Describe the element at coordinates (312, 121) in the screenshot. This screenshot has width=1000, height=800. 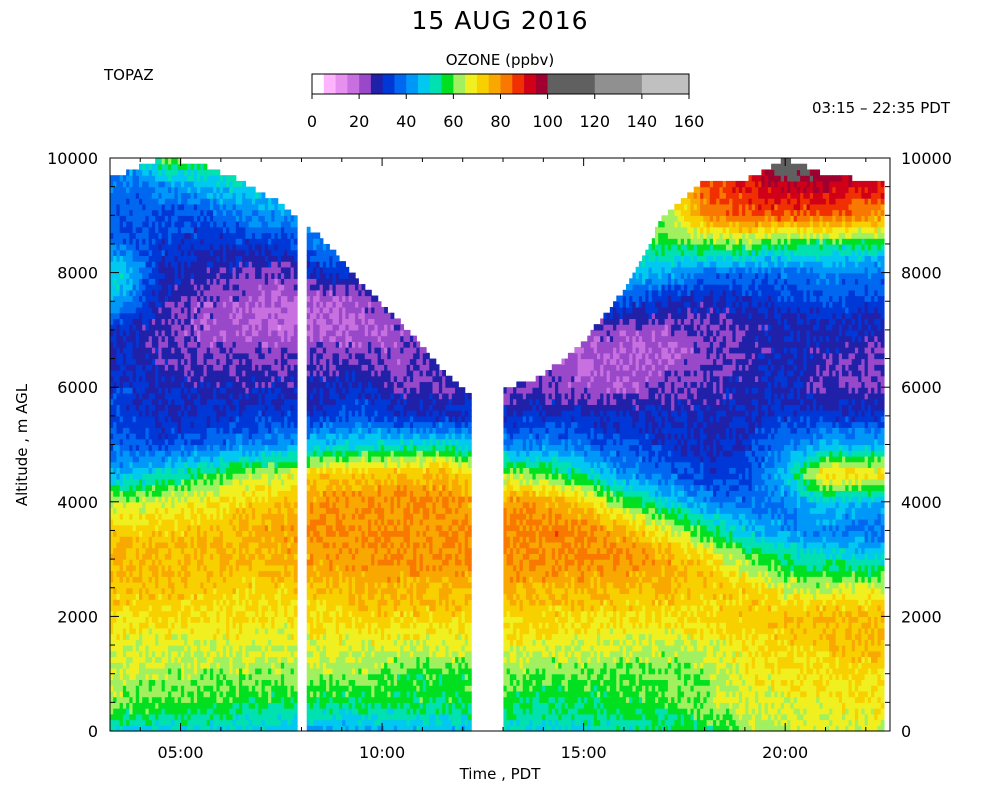
I see `colorbar-tick-label: 0` at that location.